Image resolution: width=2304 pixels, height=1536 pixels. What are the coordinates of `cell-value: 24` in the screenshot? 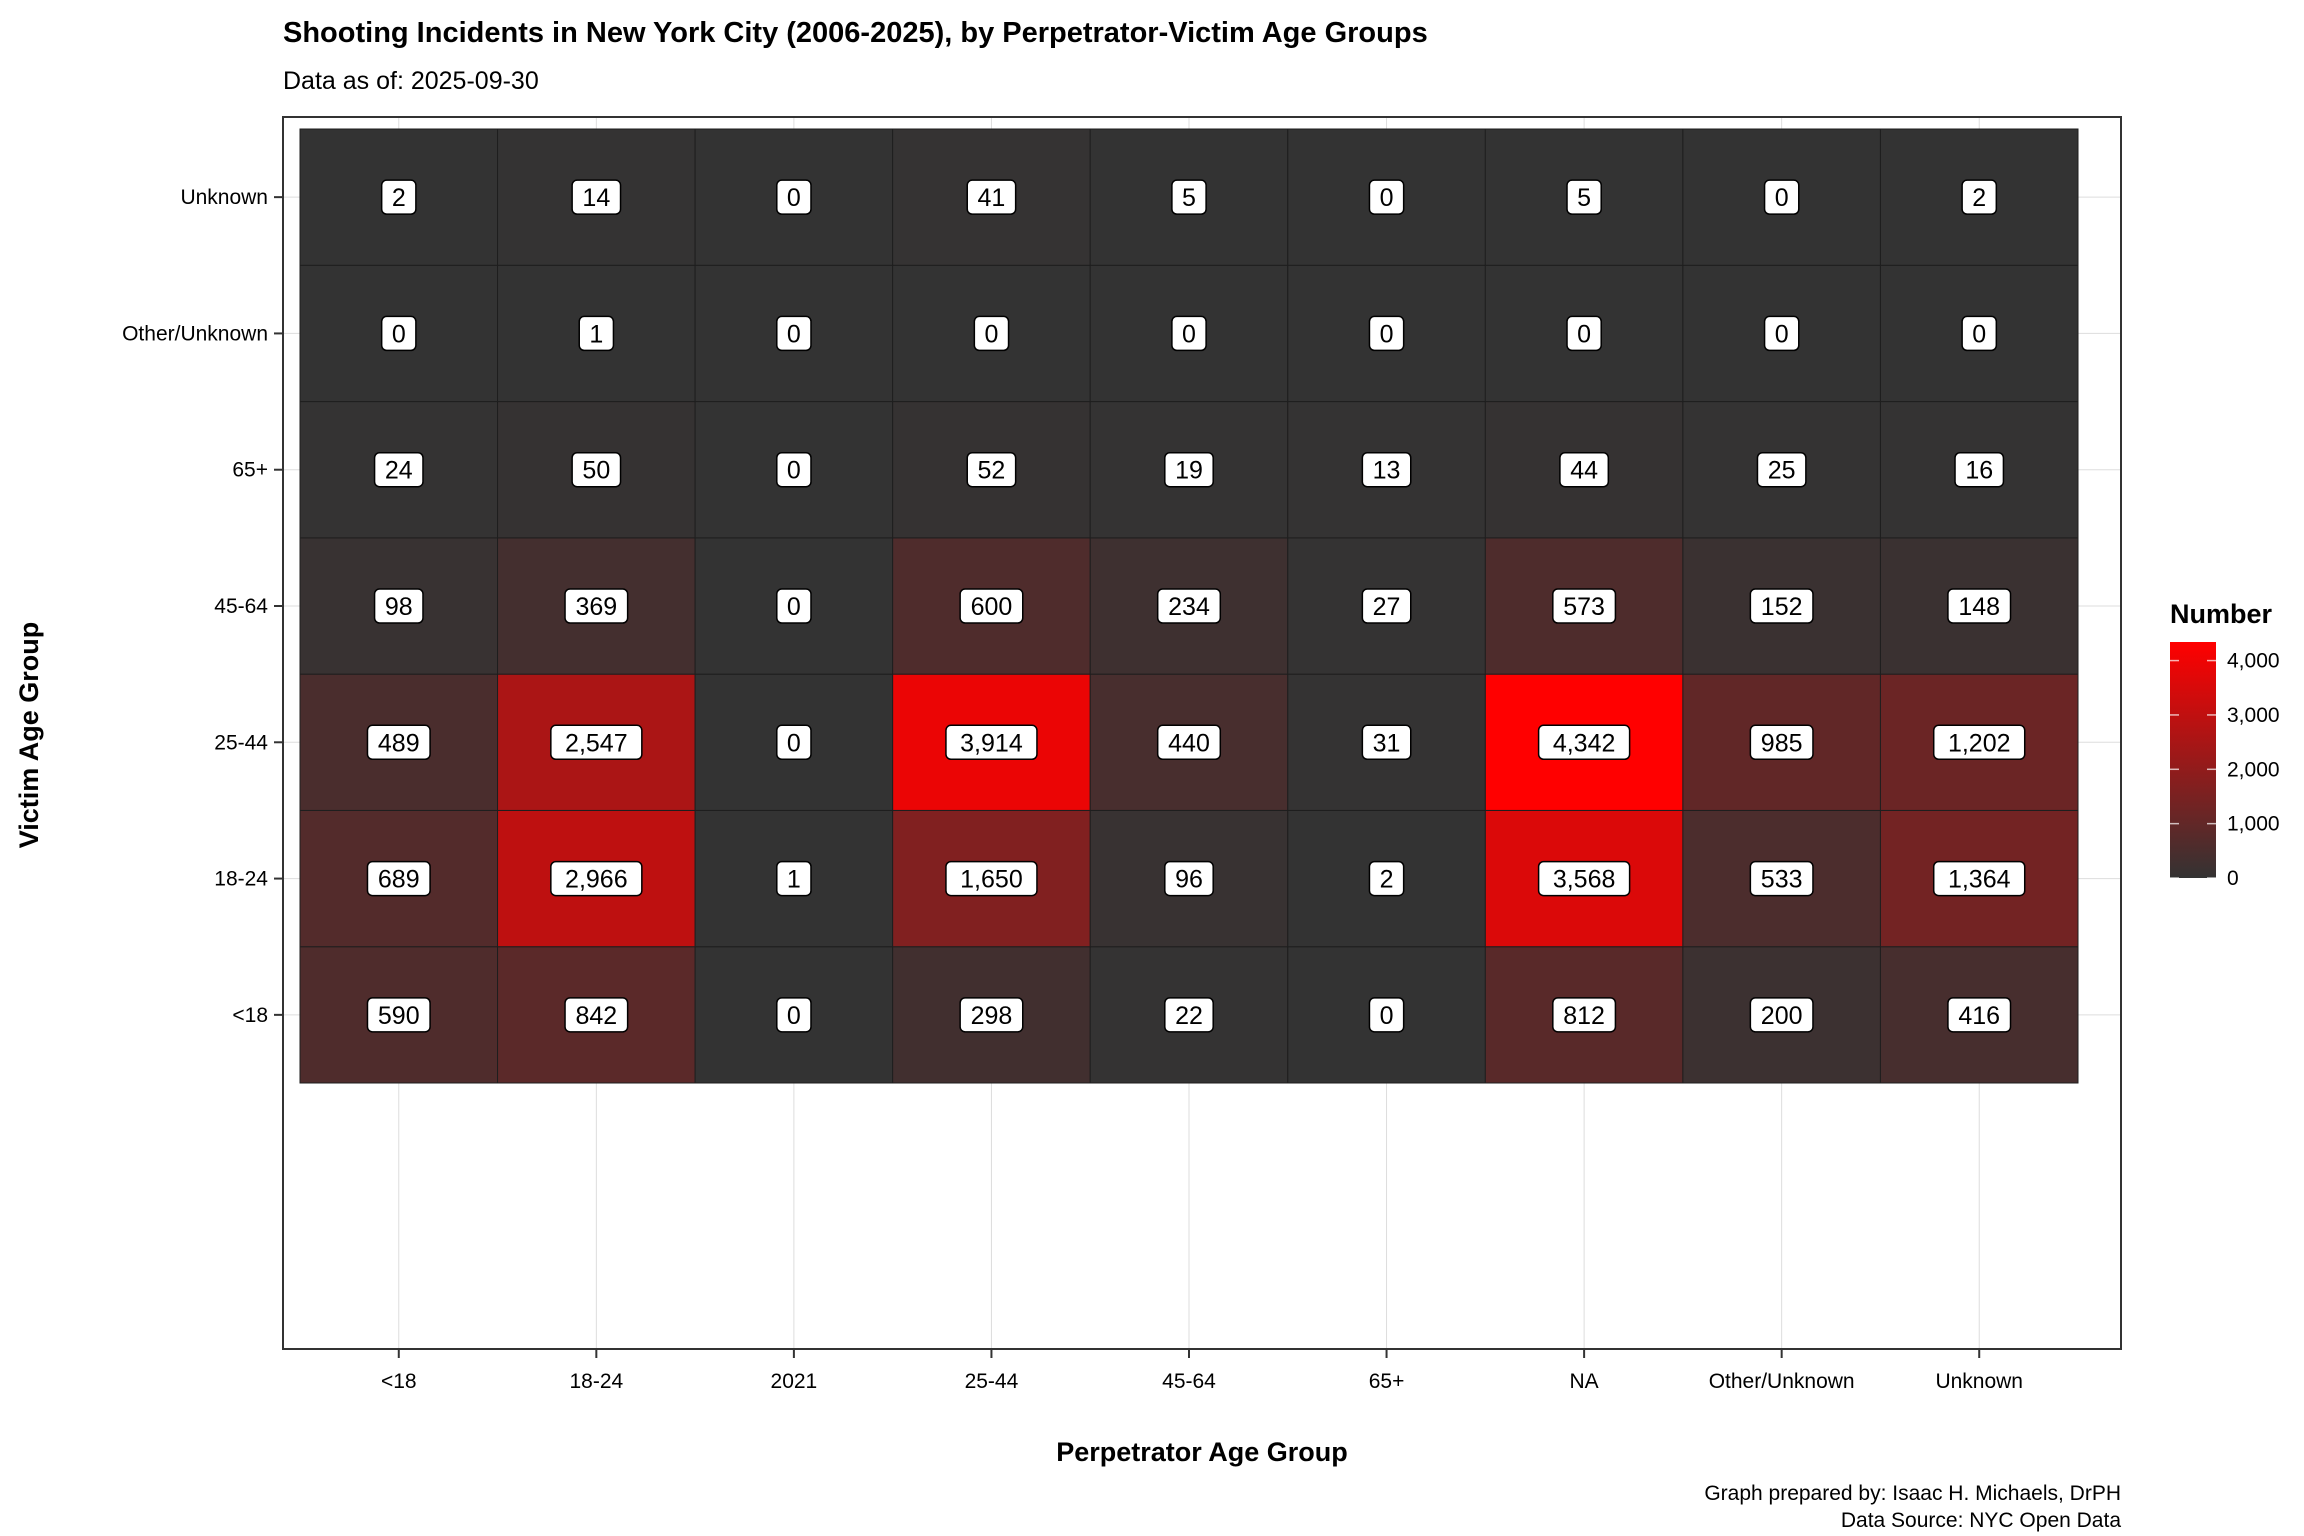 It's located at (399, 471).